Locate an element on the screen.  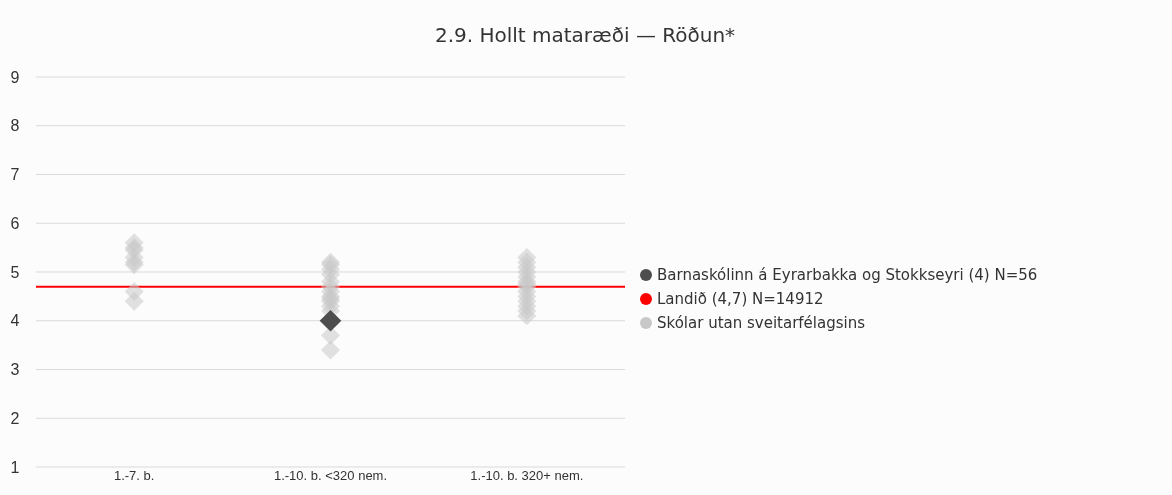
y-tick-label: 9 is located at coordinates (15, 77).